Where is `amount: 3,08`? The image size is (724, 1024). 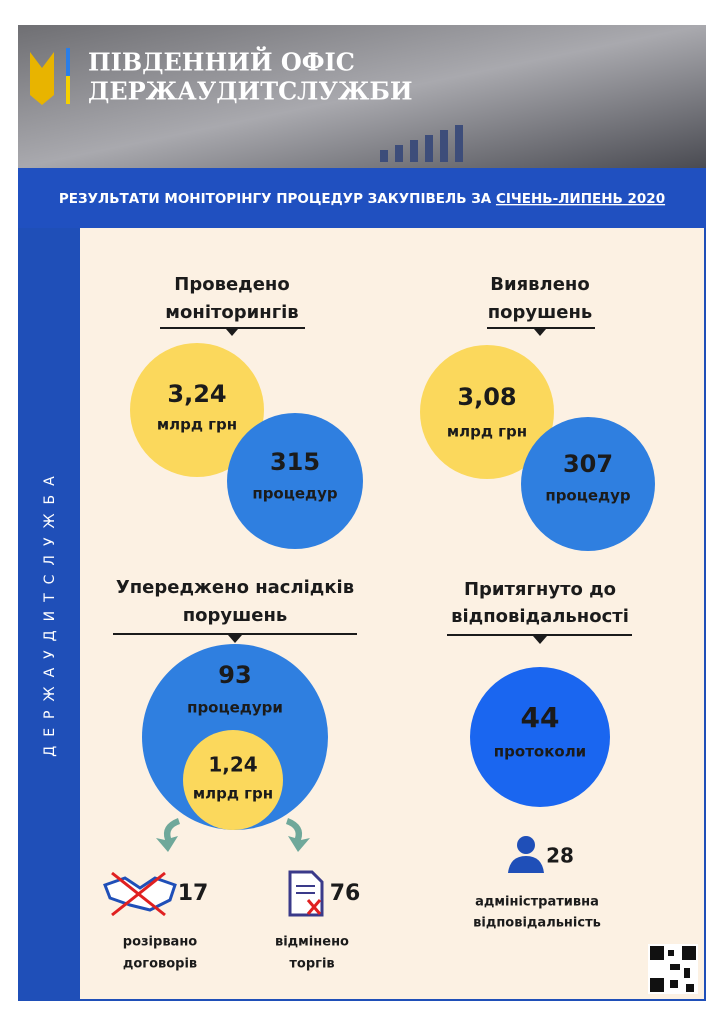 amount: 3,08 is located at coordinates (486, 397).